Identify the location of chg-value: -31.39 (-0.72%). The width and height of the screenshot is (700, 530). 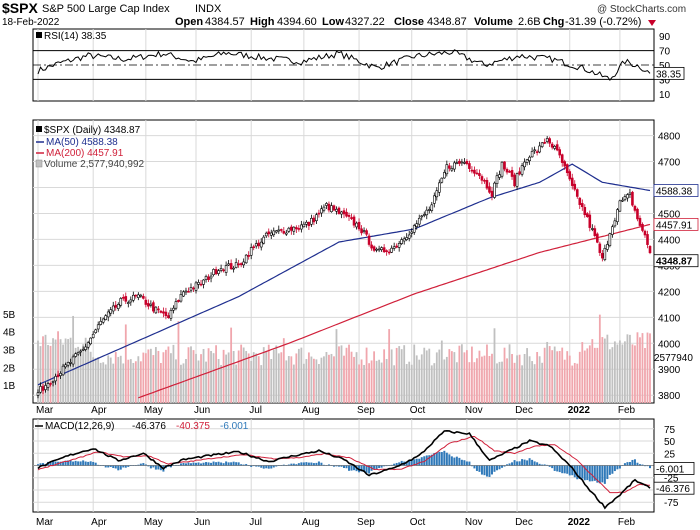
(603, 22).